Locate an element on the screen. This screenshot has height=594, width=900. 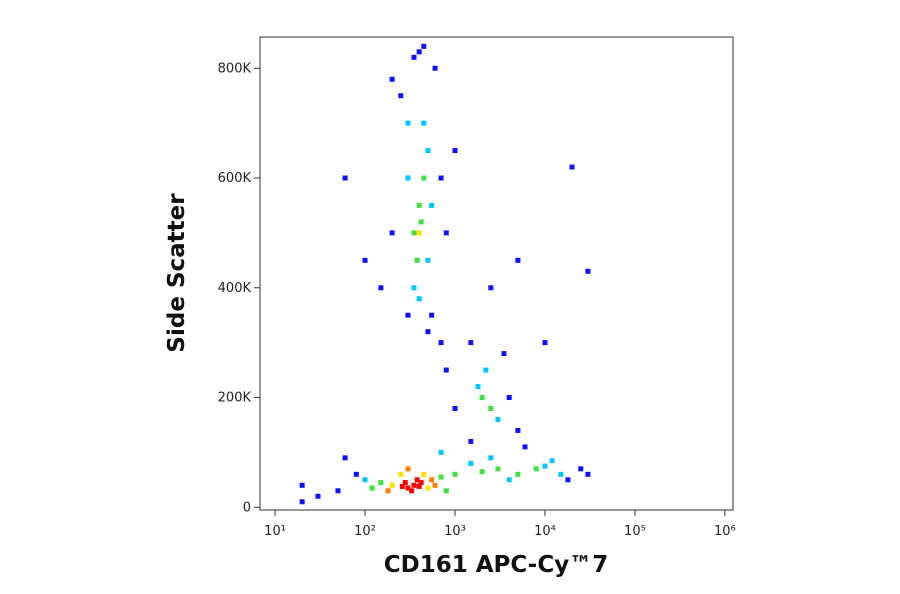
y-axis-title: Side Scatter is located at coordinates (177, 273).